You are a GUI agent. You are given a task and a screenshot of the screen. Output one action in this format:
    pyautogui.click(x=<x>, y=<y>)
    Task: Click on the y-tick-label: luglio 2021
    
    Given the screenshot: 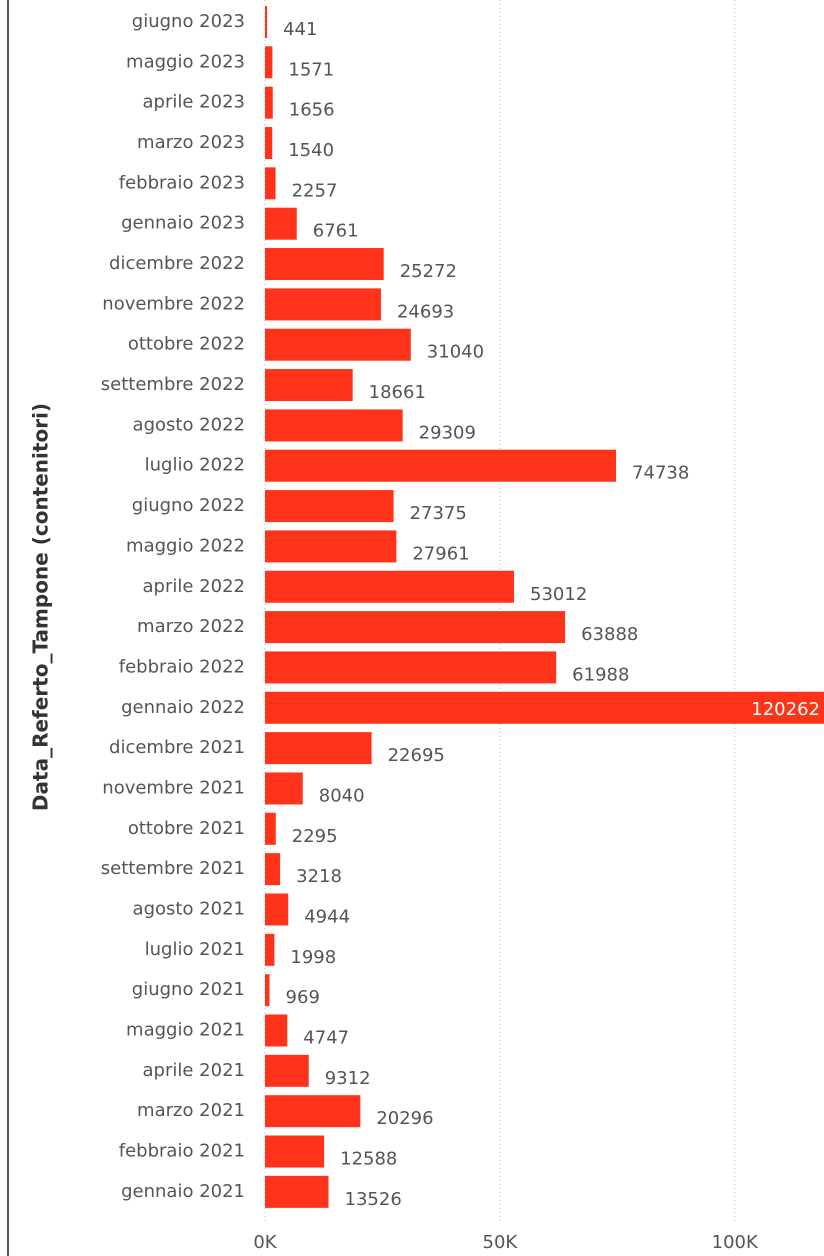 What is the action you would take?
    pyautogui.click(x=195, y=949)
    